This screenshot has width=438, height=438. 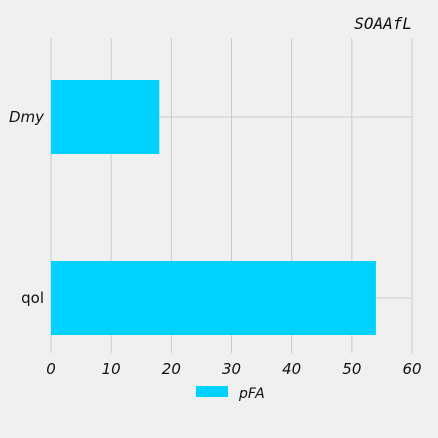 What do you see at coordinates (213, 298) in the screenshot?
I see `bar-qol` at bounding box center [213, 298].